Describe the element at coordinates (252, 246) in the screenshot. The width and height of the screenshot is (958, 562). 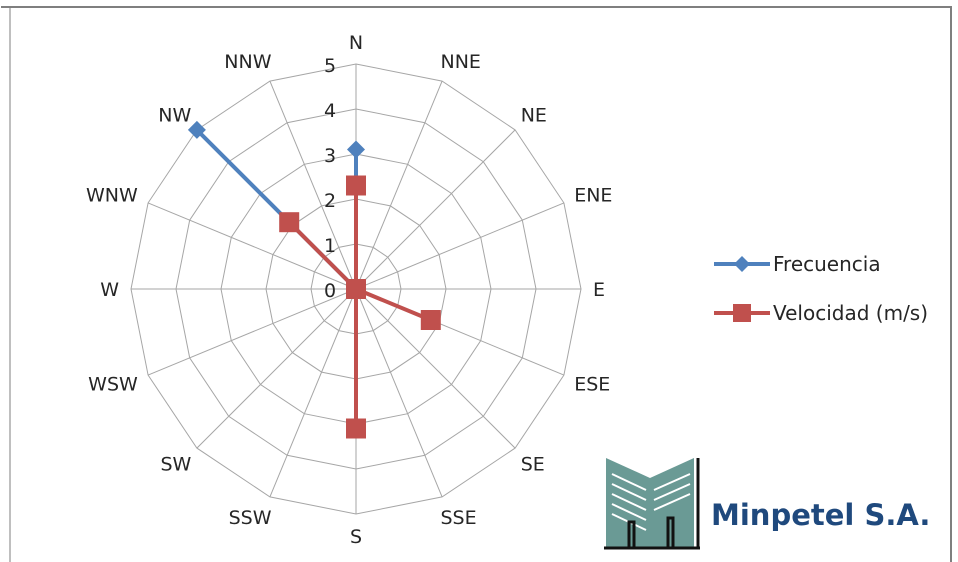
I see `spoke-wnw` at that location.